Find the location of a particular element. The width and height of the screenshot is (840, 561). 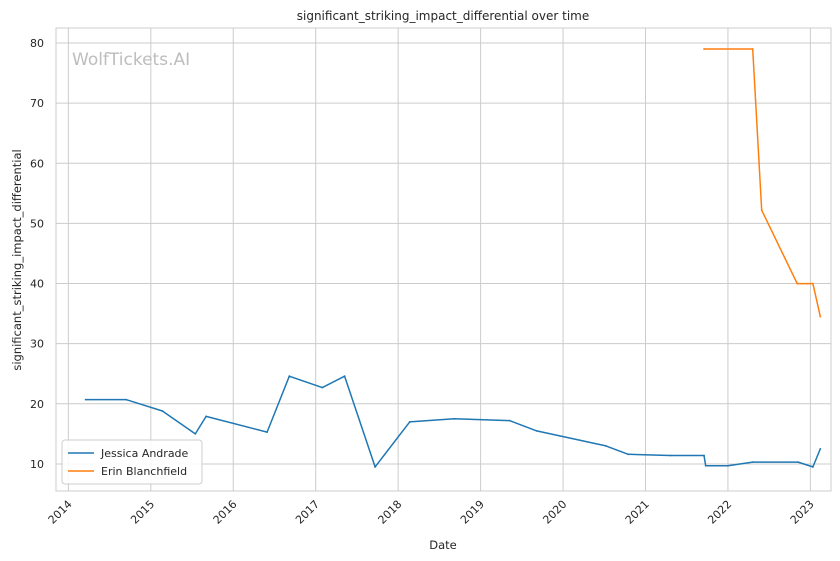

y-axis-label: significant_striking_impact_differential is located at coordinates (17, 259).